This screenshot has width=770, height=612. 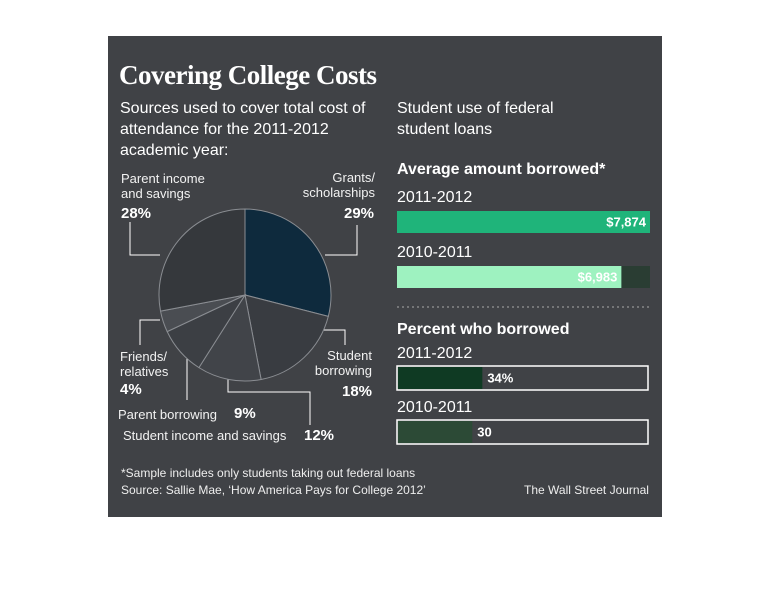 I want to click on section-title: Percent who borrowed, so click(x=483, y=329).